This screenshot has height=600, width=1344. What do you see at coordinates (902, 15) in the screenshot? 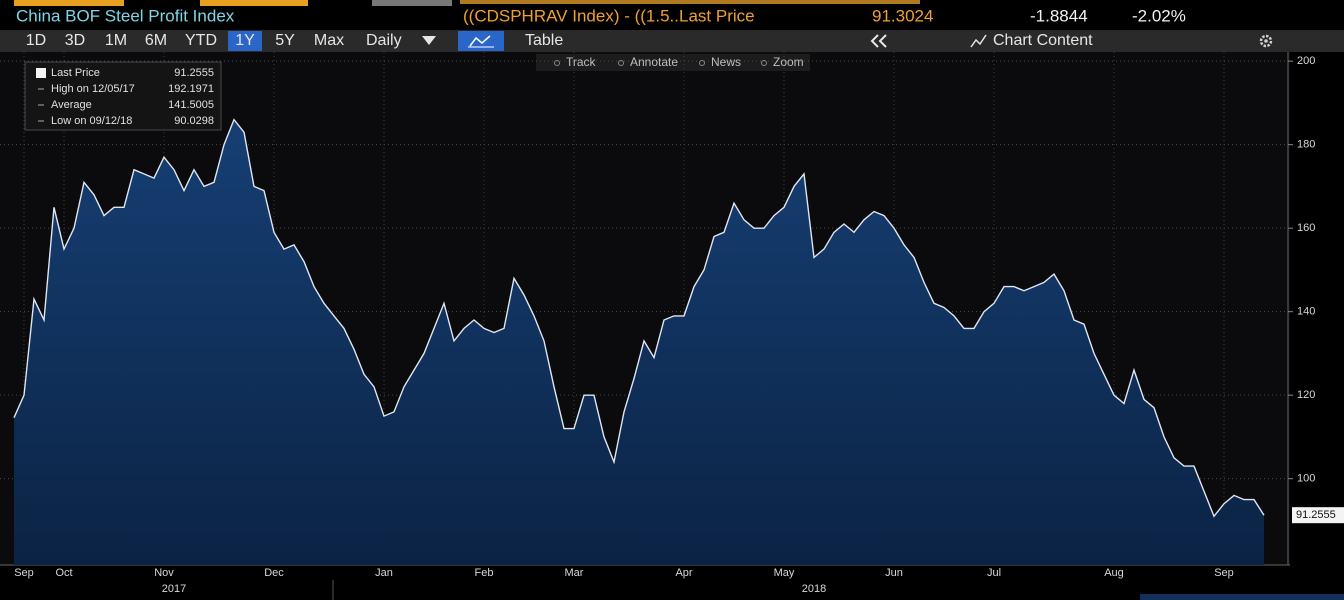
I see `last-price: 91.3024` at bounding box center [902, 15].